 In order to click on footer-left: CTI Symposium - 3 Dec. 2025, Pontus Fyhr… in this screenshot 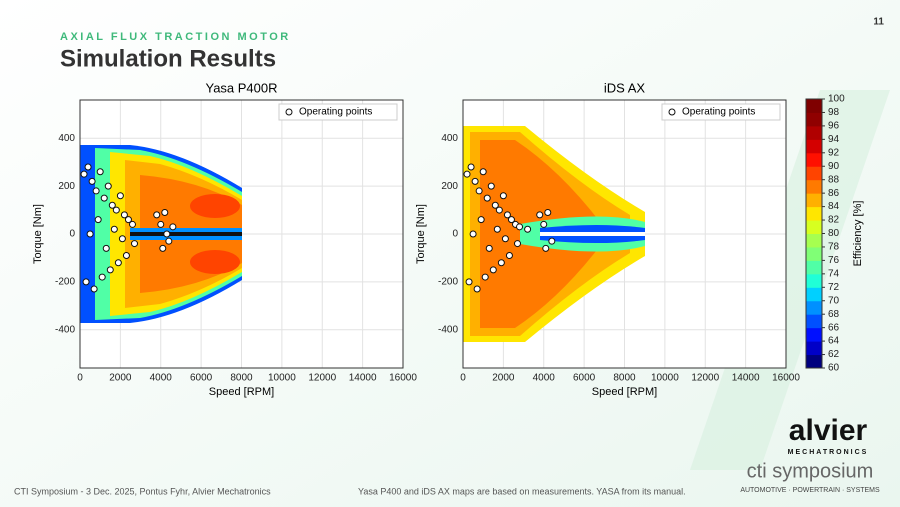, I will do `click(142, 491)`.